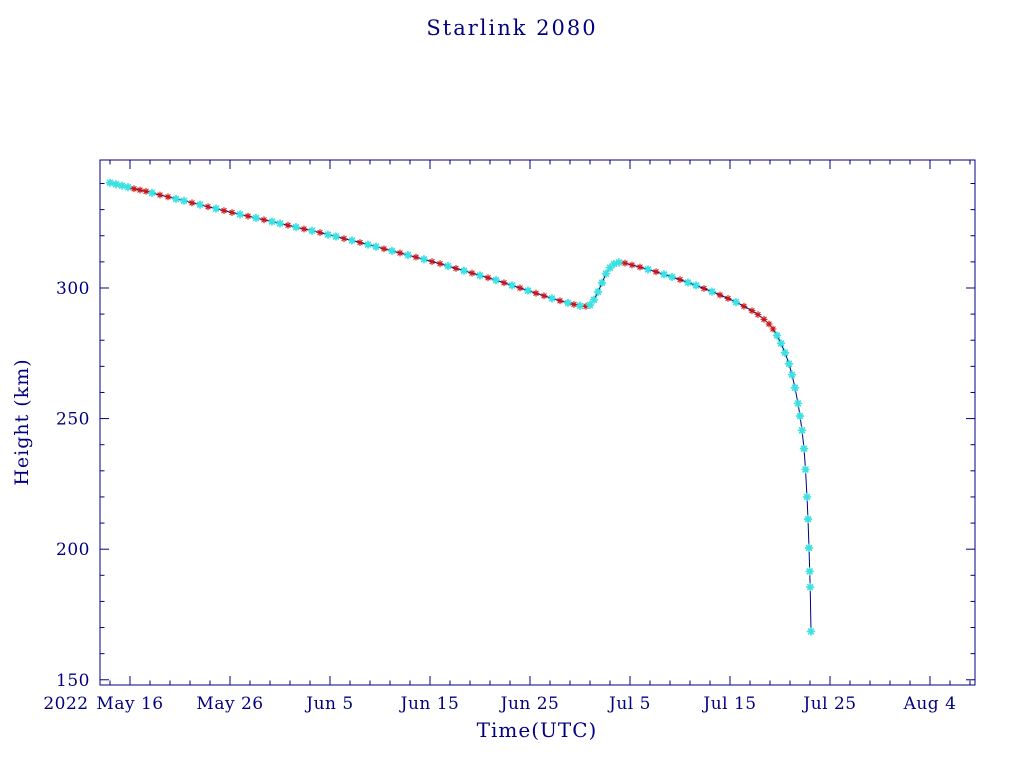  I want to click on x-tick-label: Aug 4, so click(930, 704).